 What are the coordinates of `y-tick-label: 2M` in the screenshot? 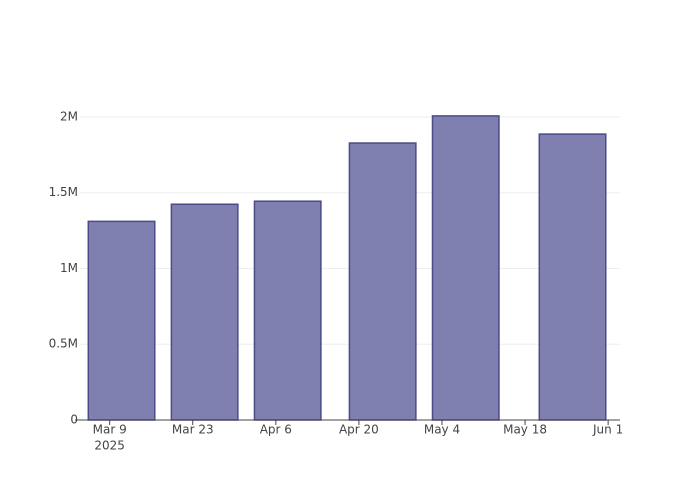 It's located at (69, 116).